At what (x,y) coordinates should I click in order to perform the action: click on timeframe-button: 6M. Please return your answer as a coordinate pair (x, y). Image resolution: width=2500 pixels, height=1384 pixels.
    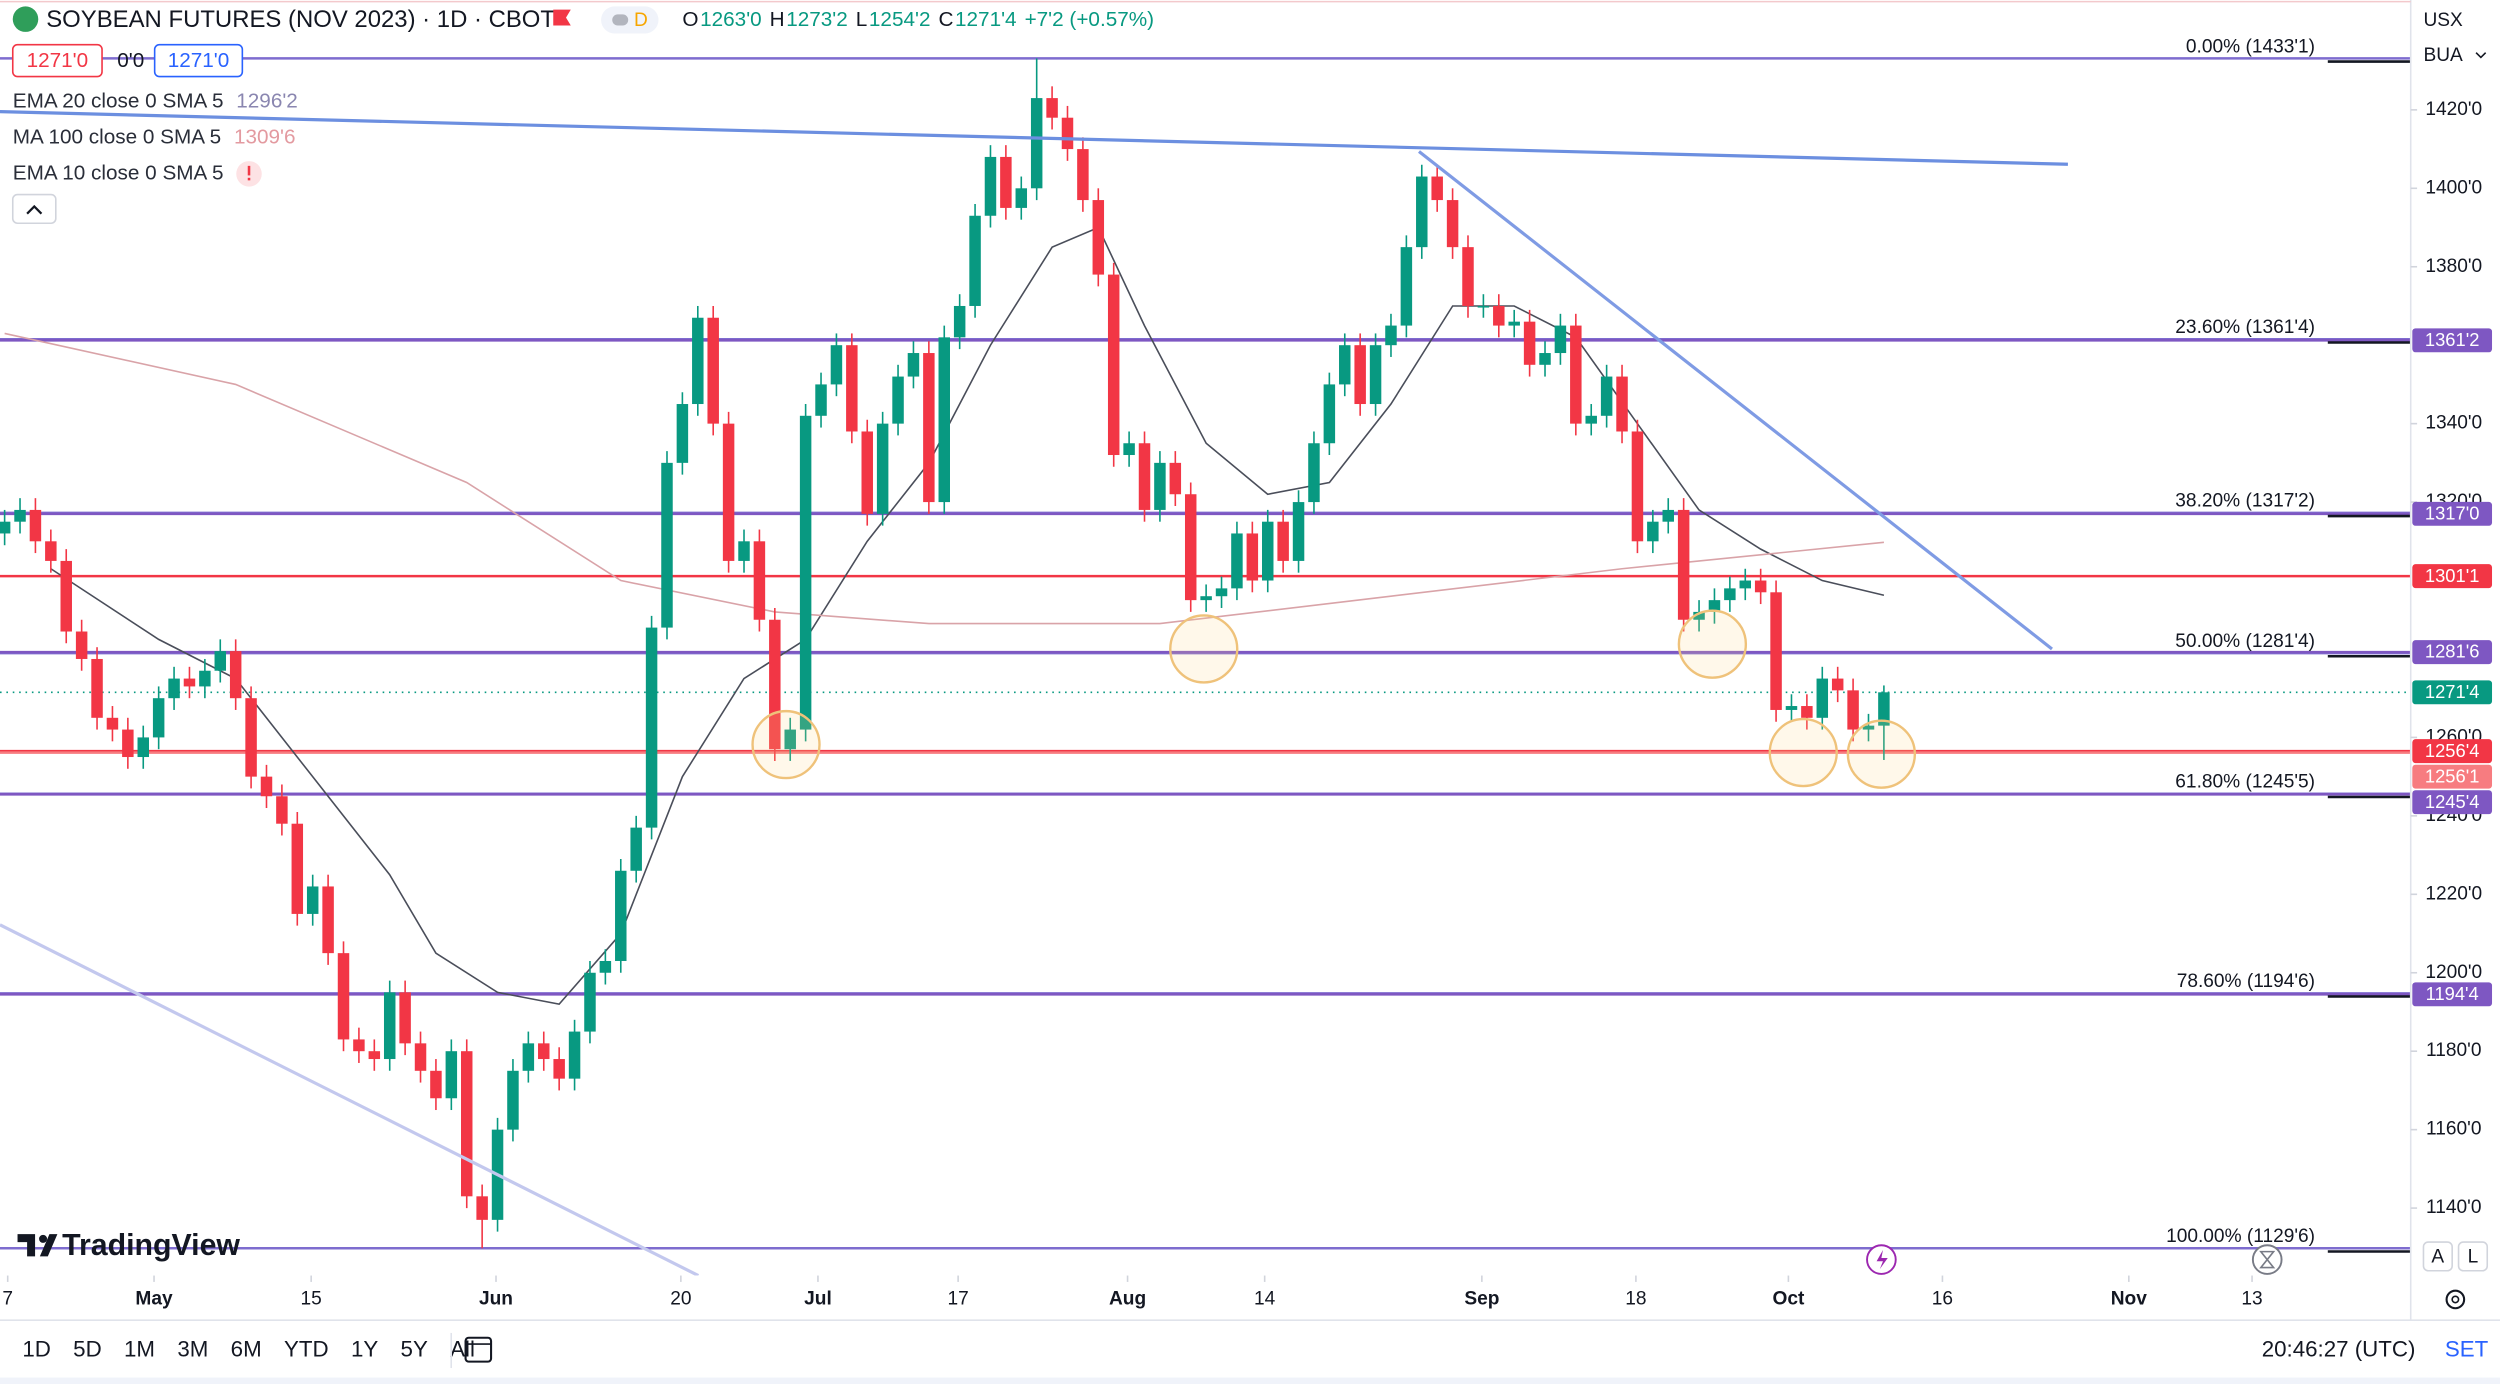
    Looking at the image, I should click on (246, 1348).